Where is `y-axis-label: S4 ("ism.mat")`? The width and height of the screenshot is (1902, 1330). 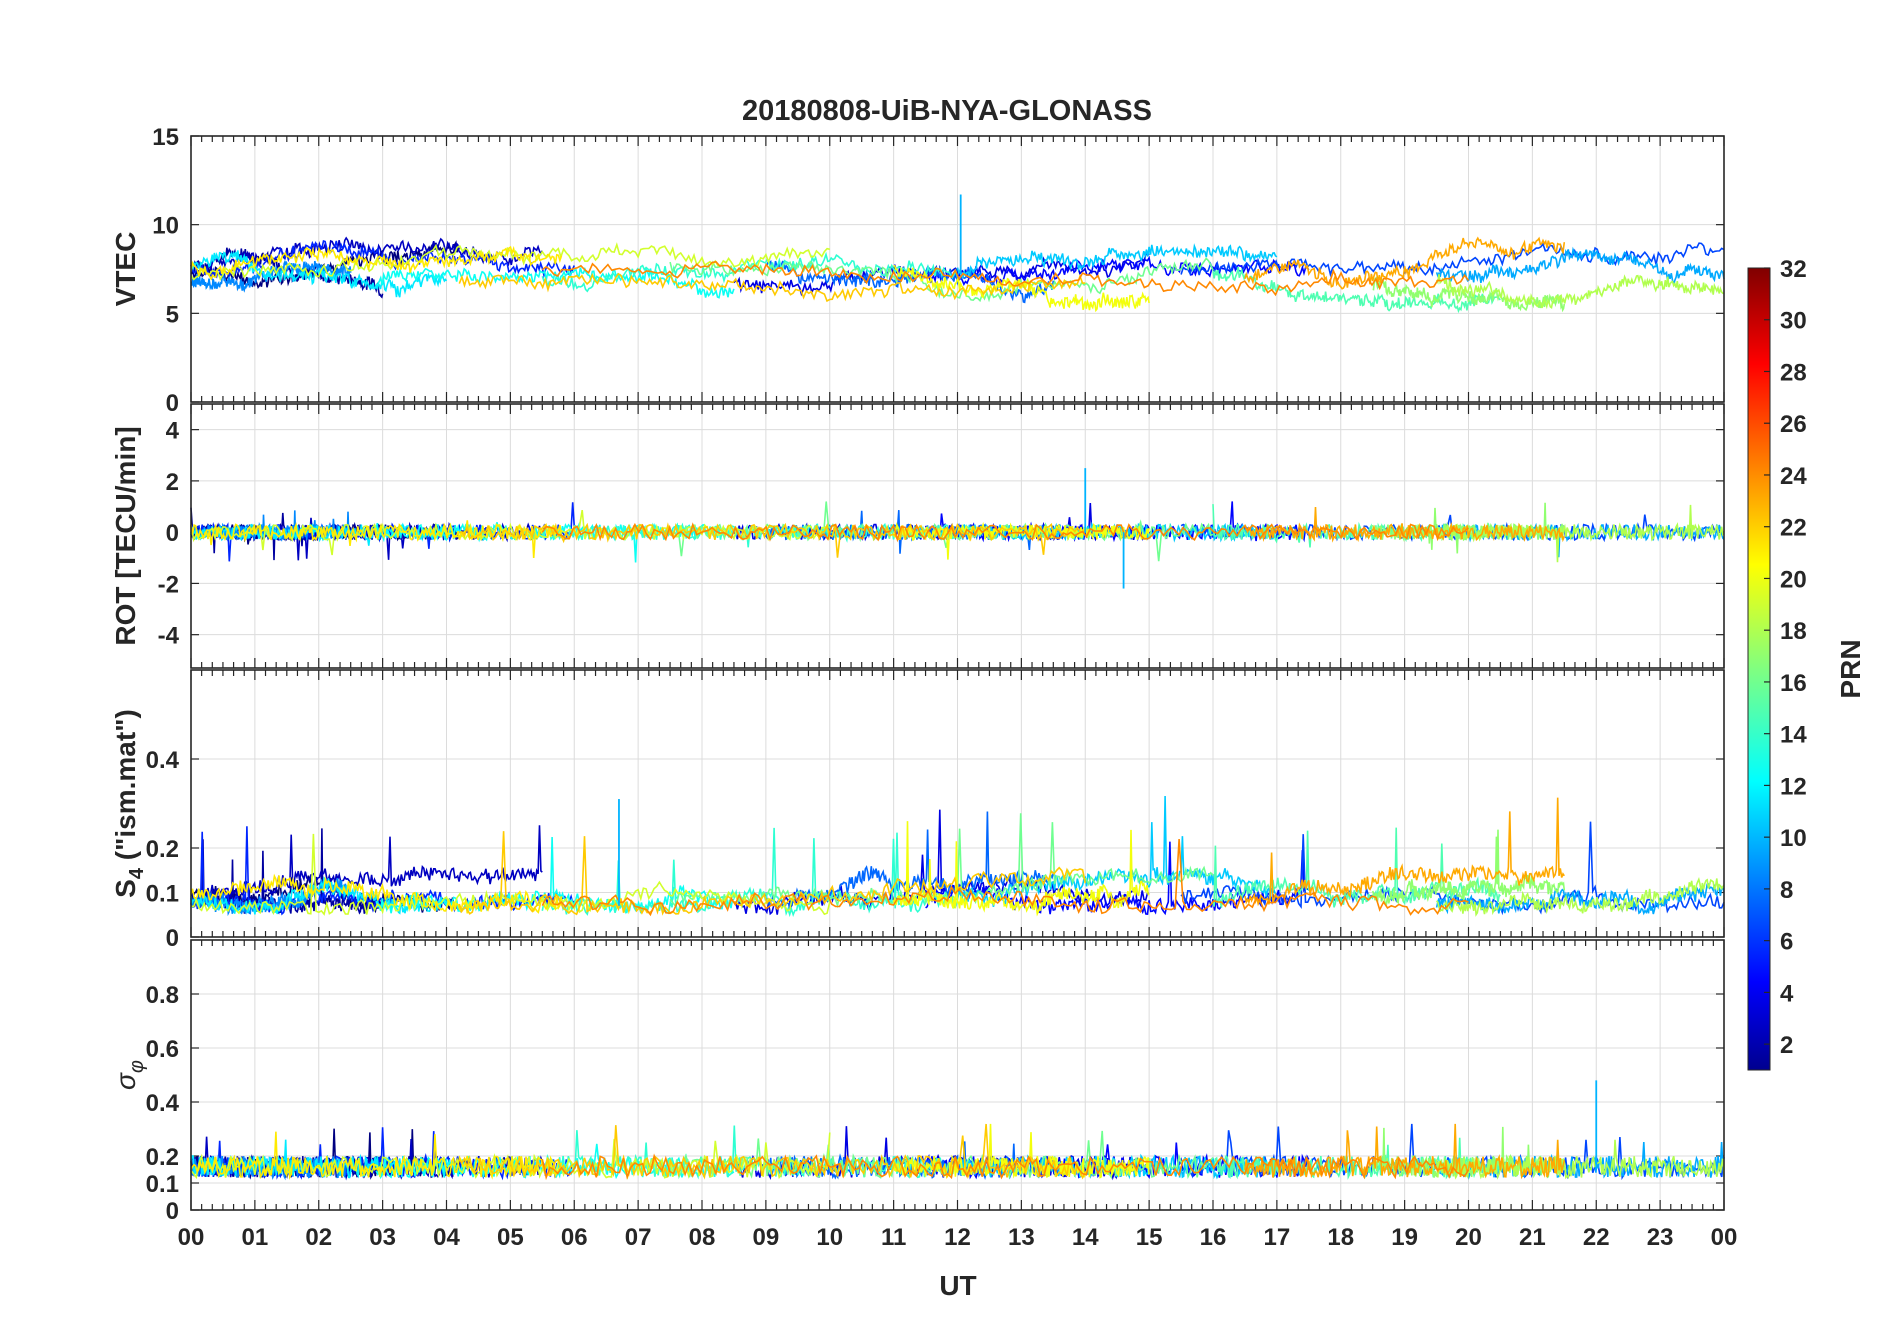
y-axis-label: S4 ("ism.mat") is located at coordinates (129, 803).